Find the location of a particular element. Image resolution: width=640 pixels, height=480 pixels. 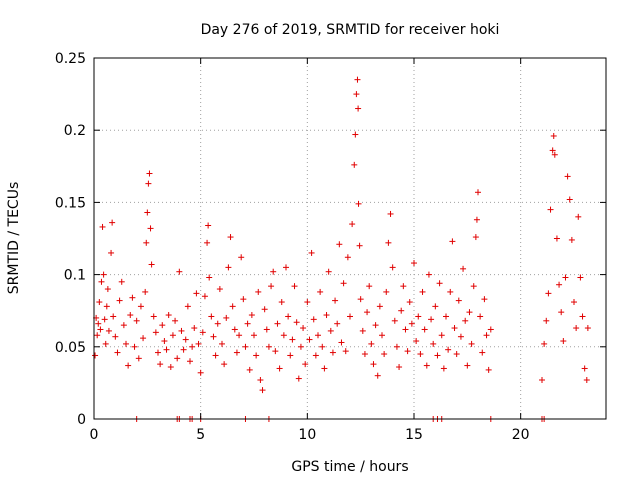

y-tick-label: 0.25 is located at coordinates (70, 59).